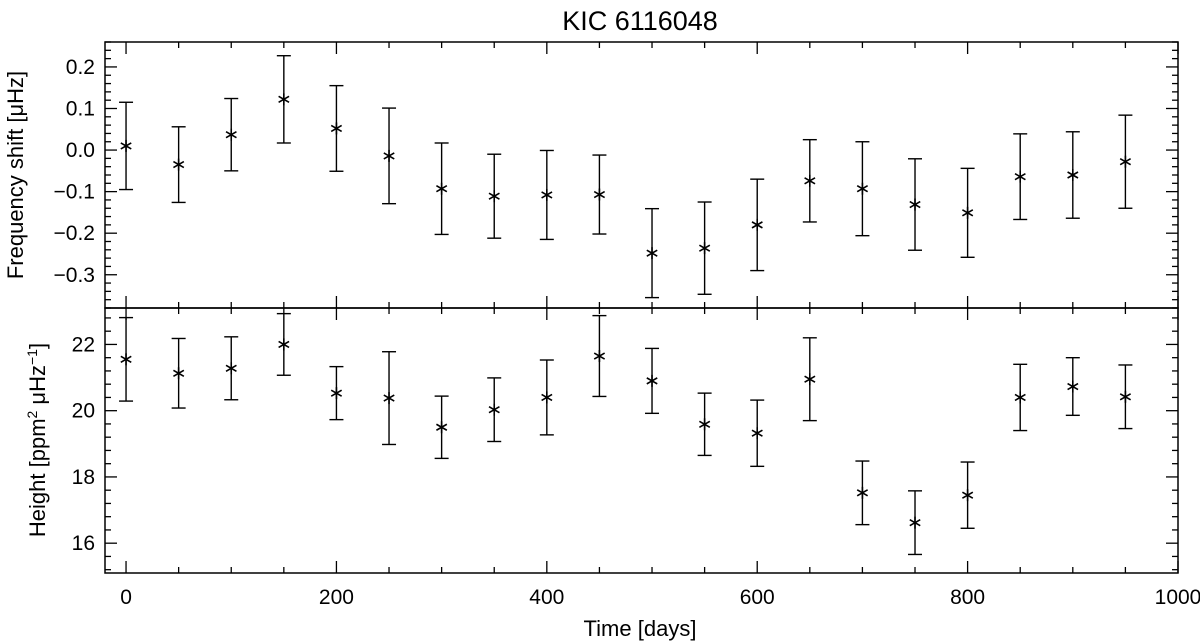 The height and width of the screenshot is (642, 1200). Describe the element at coordinates (83, 543) in the screenshot. I see `y-tick-label: 16` at that location.